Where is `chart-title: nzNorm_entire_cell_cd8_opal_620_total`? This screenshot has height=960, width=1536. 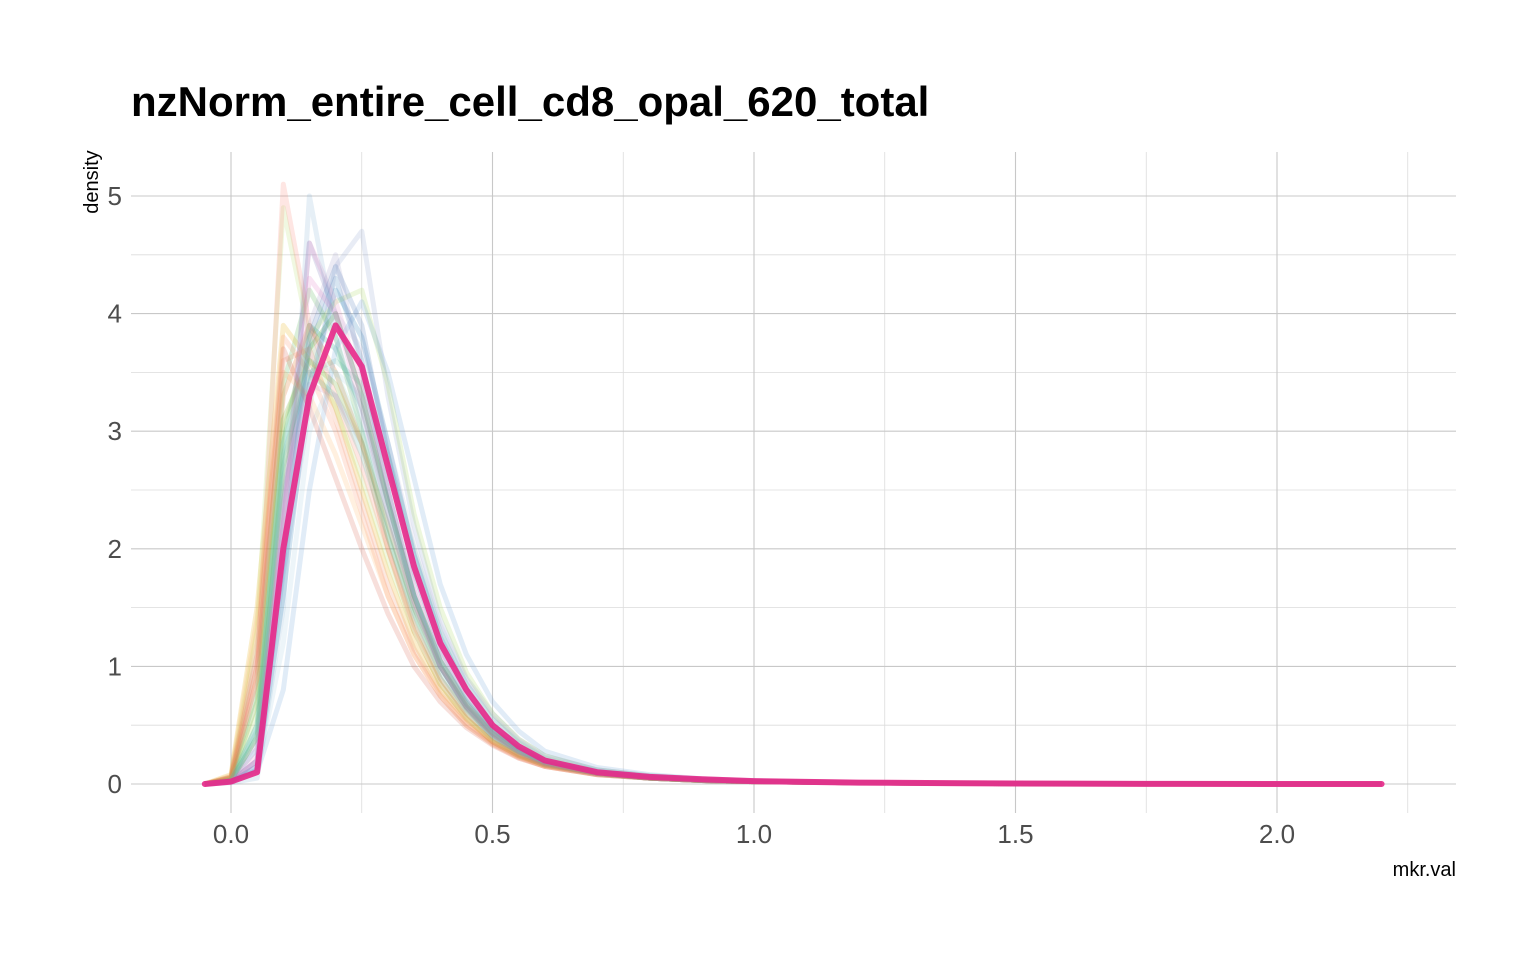 chart-title: nzNorm_entire_cell_cd8_opal_620_total is located at coordinates (530, 101).